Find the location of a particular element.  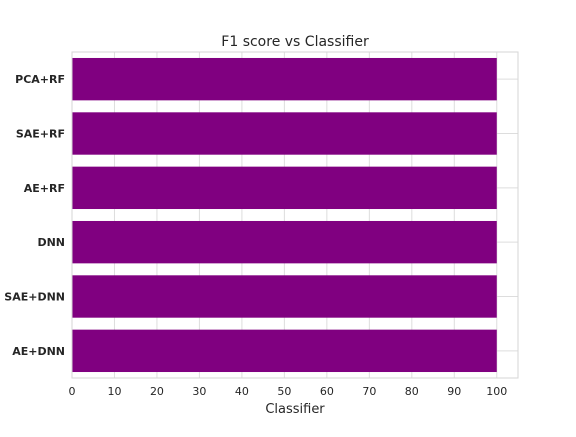

x-axis-ticks: 0 10 20 30 40 50 60 70 80 90 100 is located at coordinates (288, 391).